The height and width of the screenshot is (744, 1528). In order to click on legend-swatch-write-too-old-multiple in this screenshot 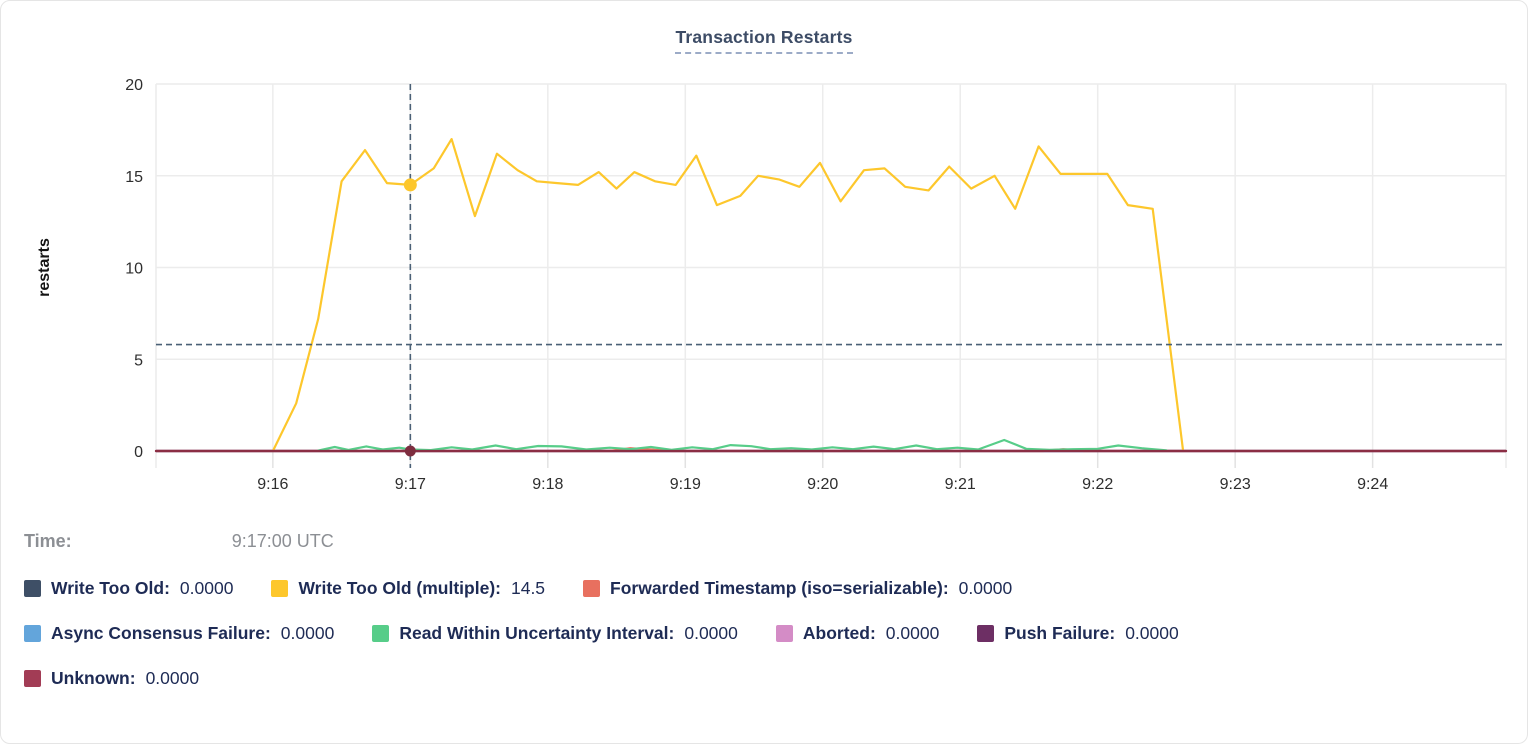, I will do `click(280, 588)`.